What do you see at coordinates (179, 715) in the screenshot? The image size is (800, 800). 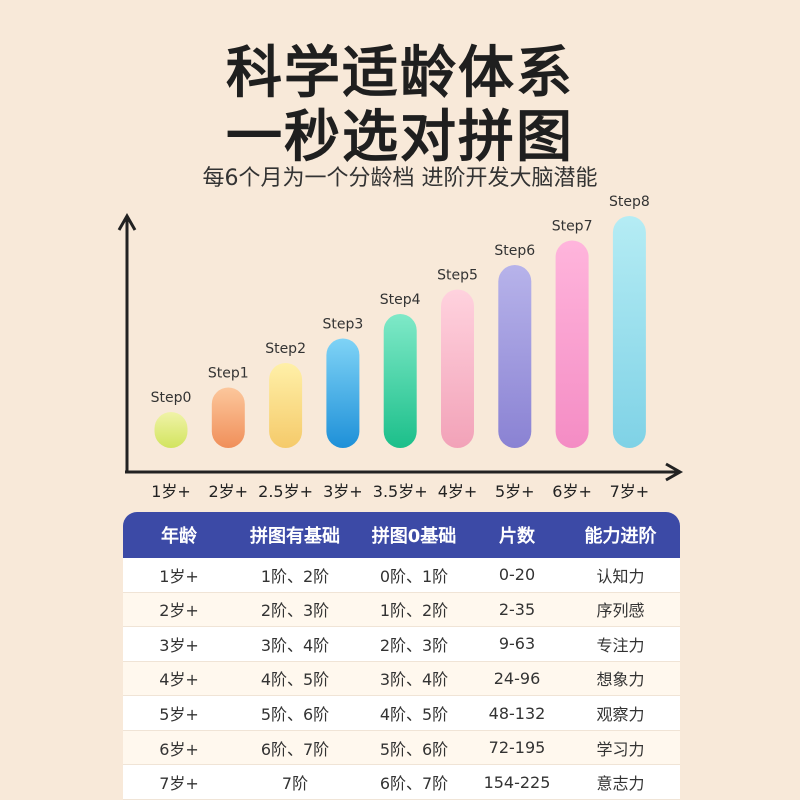 I see `table-cell: 5岁+` at bounding box center [179, 715].